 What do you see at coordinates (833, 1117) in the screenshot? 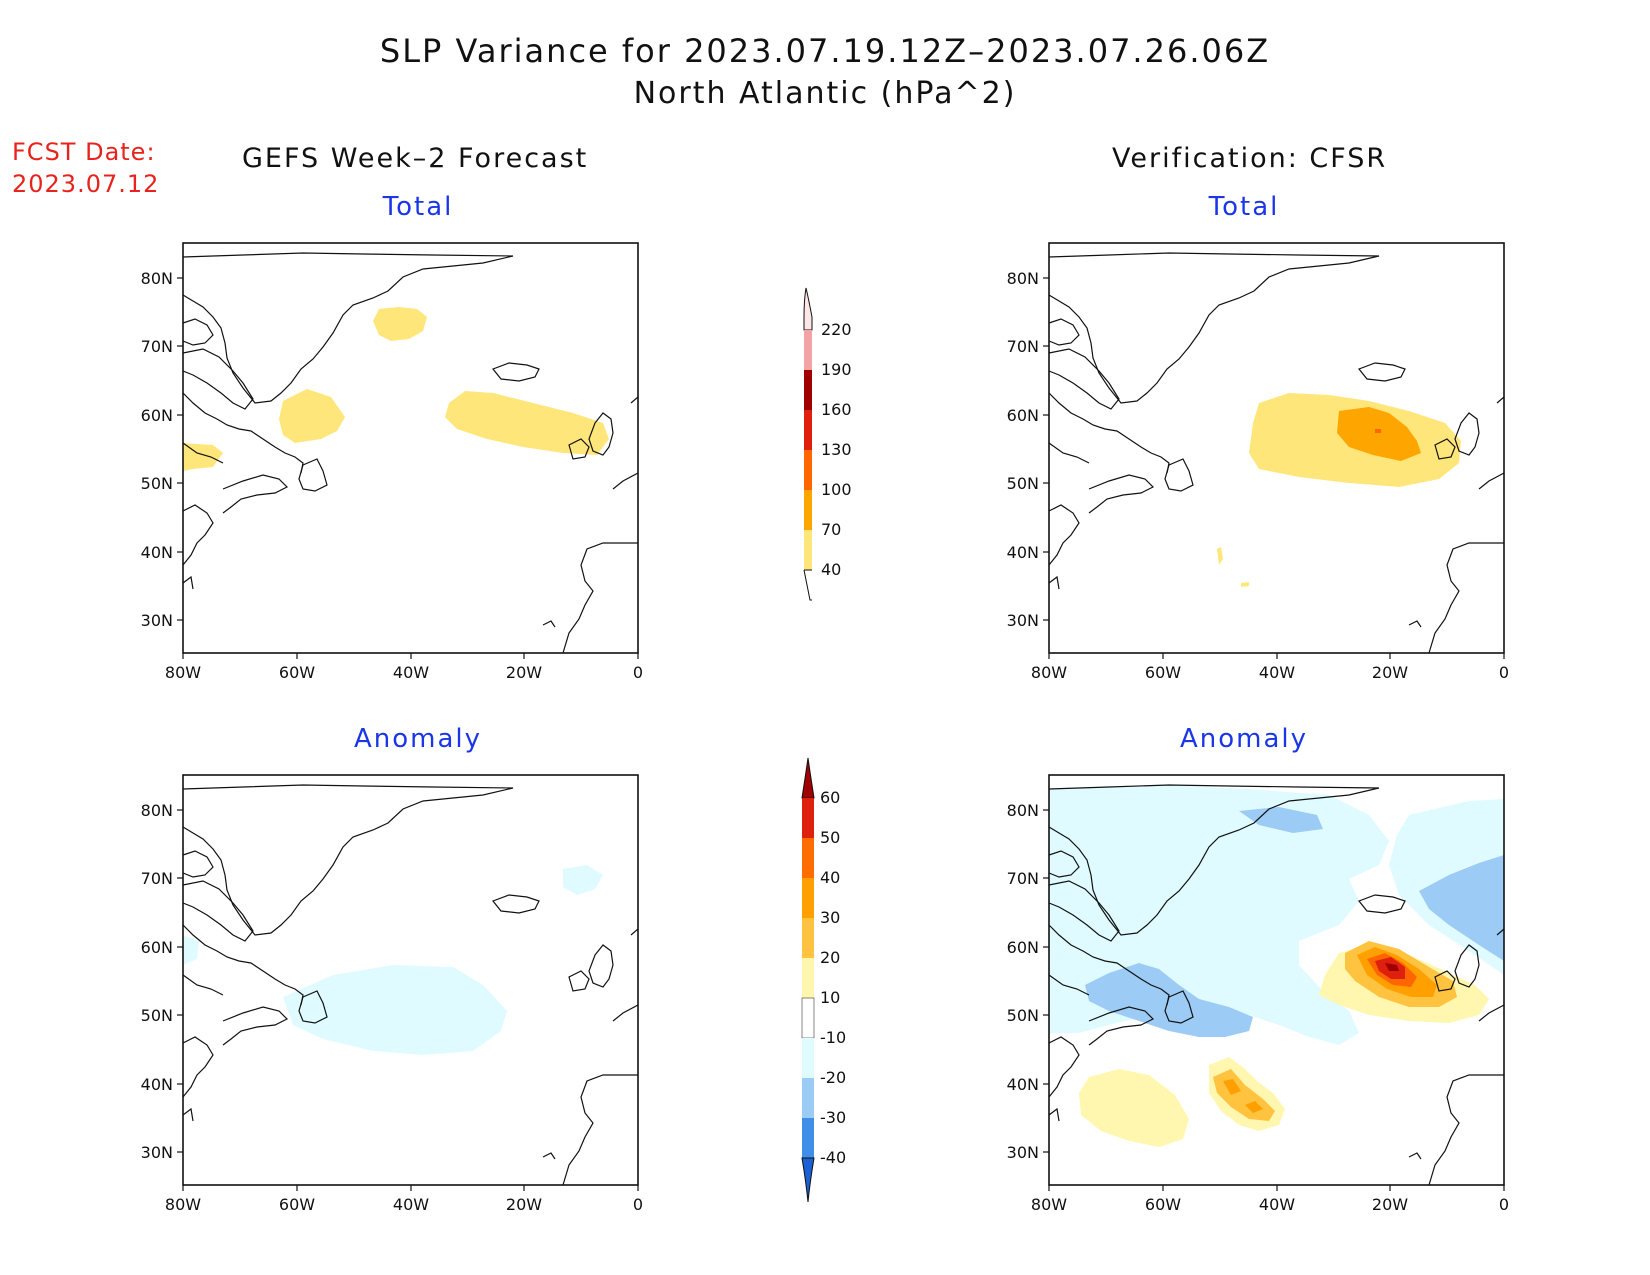
I see `colorbar-anomaly-label-m30: -30` at bounding box center [833, 1117].